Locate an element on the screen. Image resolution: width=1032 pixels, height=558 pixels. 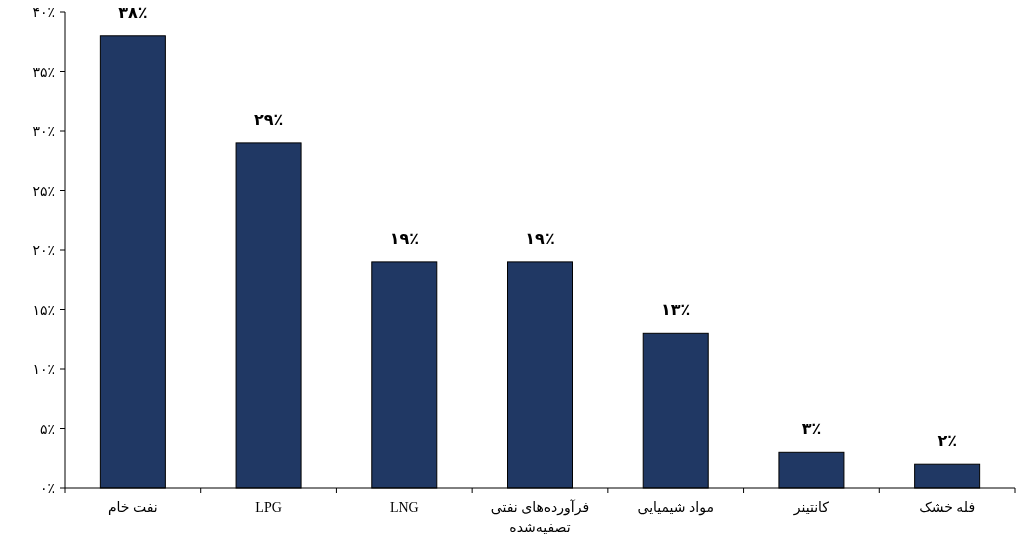
y-tick-label: ۱۰٪ is located at coordinates (43, 369).